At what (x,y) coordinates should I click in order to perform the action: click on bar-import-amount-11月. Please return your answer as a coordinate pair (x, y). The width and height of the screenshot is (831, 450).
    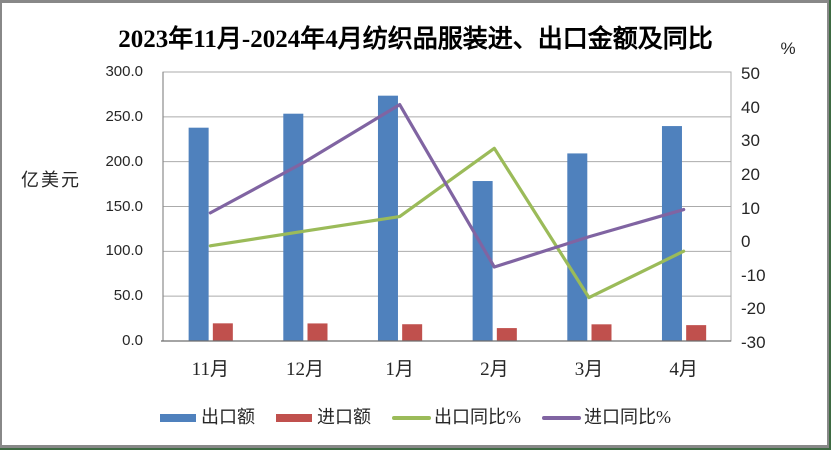
    Looking at the image, I should click on (222, 332).